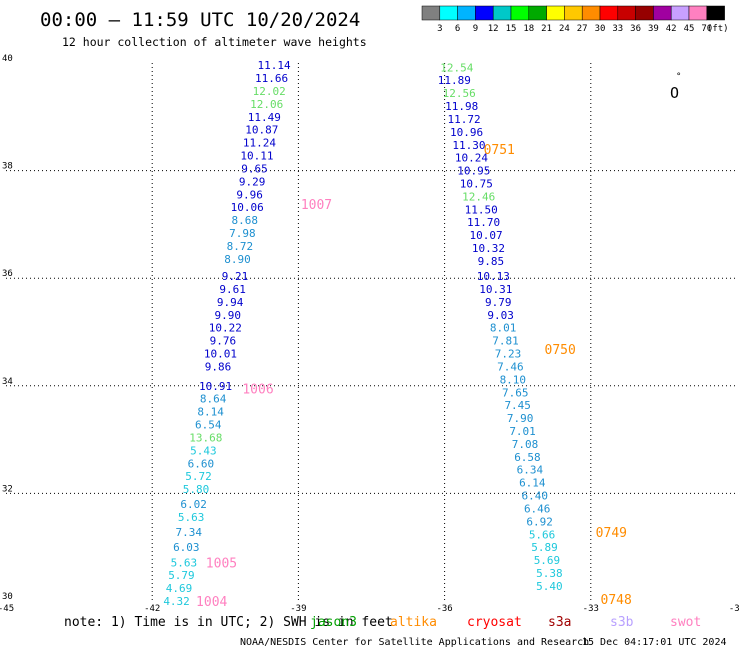 This screenshot has height=650, width=740. Describe the element at coordinates (476, 184) in the screenshot. I see `swh-value: 10.75` at that location.